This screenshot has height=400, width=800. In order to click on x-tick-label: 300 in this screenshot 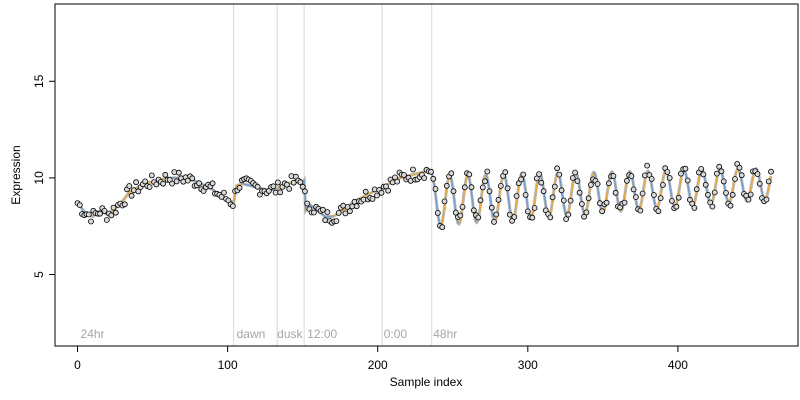, I will do `click(528, 365)`.